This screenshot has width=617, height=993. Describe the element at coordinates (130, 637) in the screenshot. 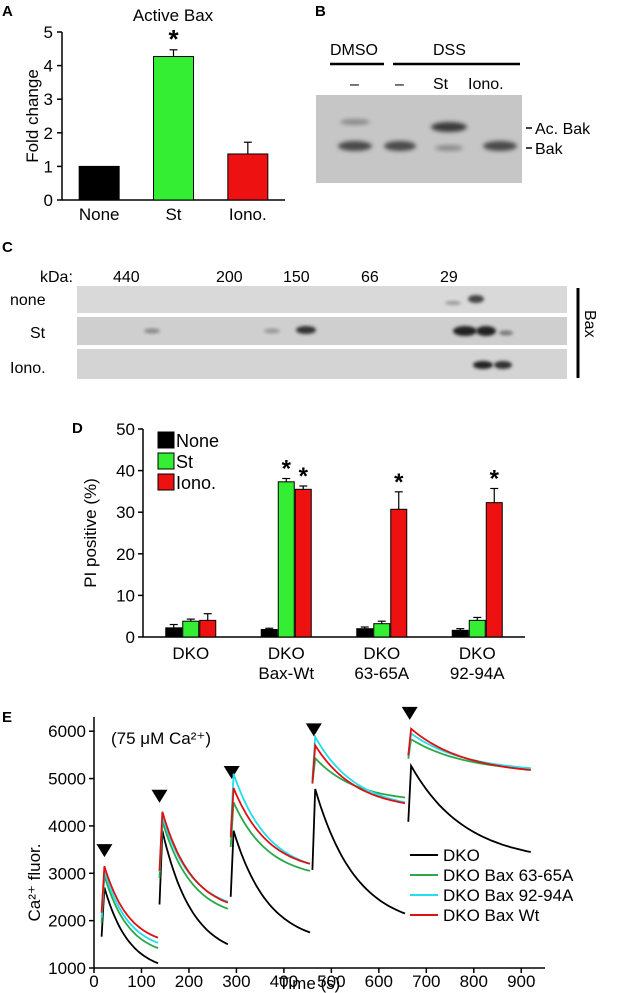

I see `chart-d-ytick-label: 0` at that location.